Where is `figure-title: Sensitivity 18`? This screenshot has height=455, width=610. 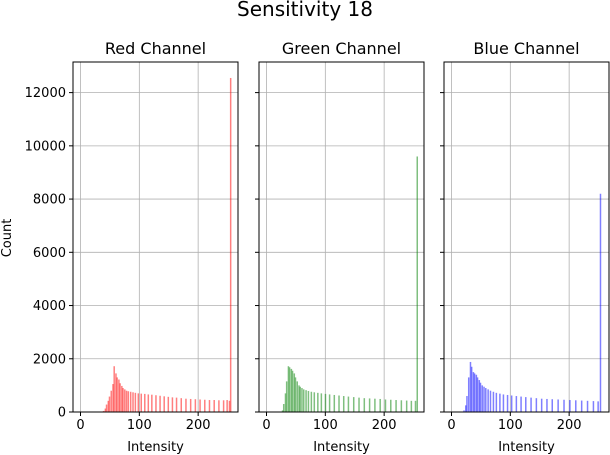 figure-title: Sensitivity 18 is located at coordinates (305, 10).